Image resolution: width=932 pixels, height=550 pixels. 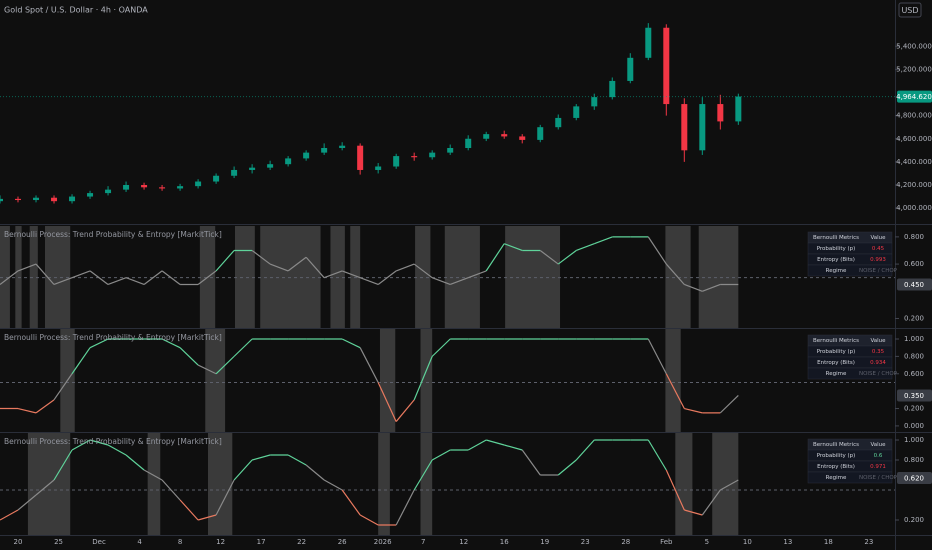 What do you see at coordinates (914, 162) in the screenshot?
I see `y-tick-label: 4,400.000` at bounding box center [914, 162].